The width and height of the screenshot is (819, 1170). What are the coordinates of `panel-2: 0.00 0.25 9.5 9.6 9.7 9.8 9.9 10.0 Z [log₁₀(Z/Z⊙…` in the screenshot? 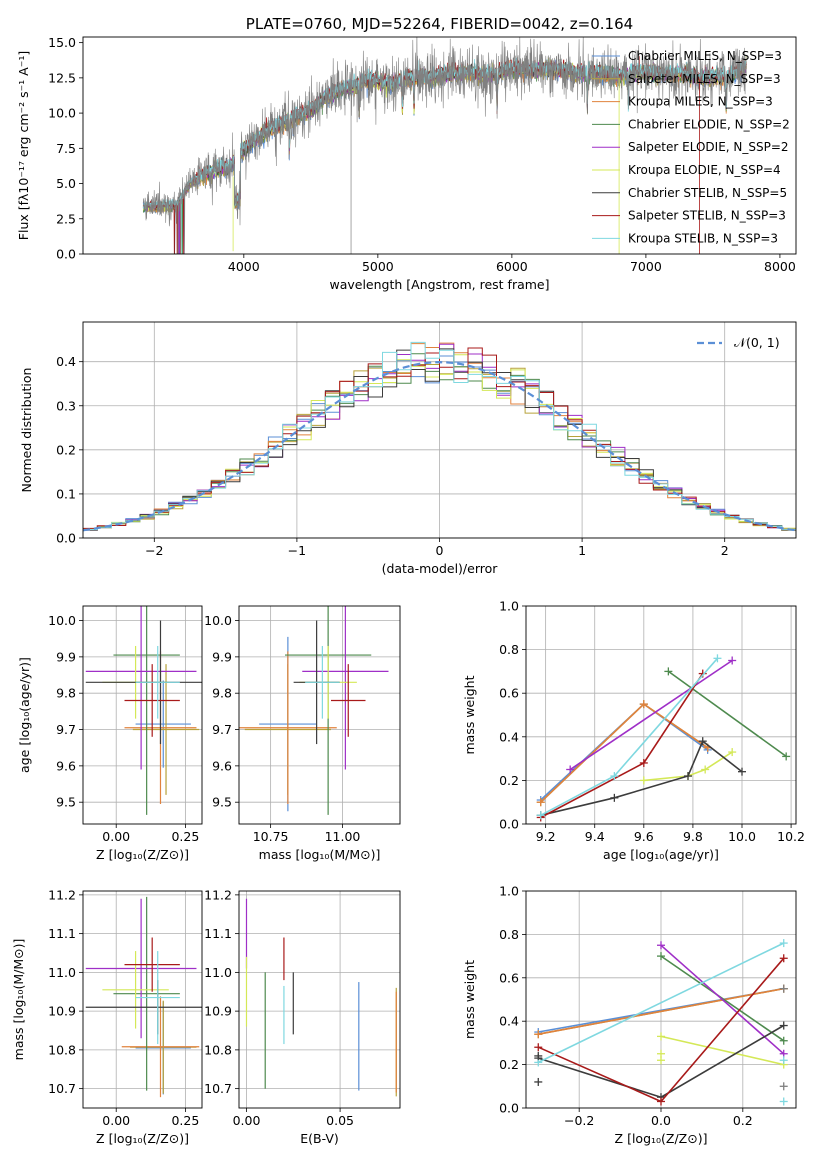 It's located at (110, 733).